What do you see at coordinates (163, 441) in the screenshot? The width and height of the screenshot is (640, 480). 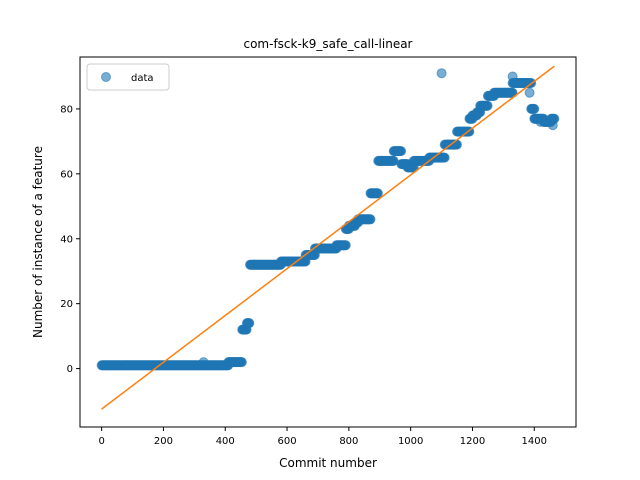 I see `x-tick-label: 200` at bounding box center [163, 441].